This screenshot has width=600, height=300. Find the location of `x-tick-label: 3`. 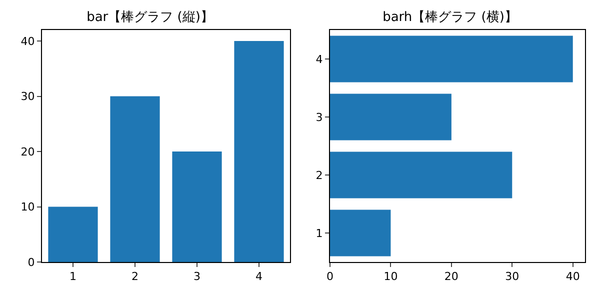

x-tick-label: 3 is located at coordinates (197, 277).